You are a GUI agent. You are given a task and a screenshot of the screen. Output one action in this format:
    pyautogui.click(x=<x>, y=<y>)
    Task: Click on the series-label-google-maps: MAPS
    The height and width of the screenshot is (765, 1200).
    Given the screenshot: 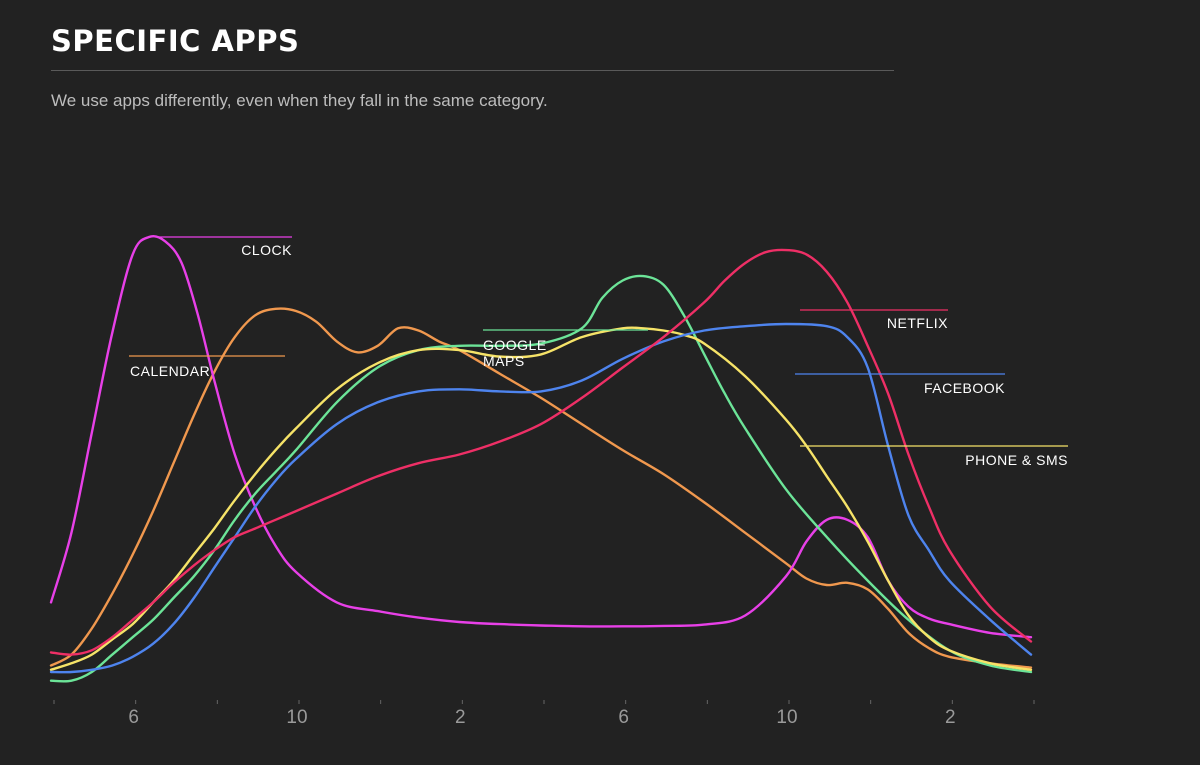 What is the action you would take?
    pyautogui.click(x=504, y=361)
    